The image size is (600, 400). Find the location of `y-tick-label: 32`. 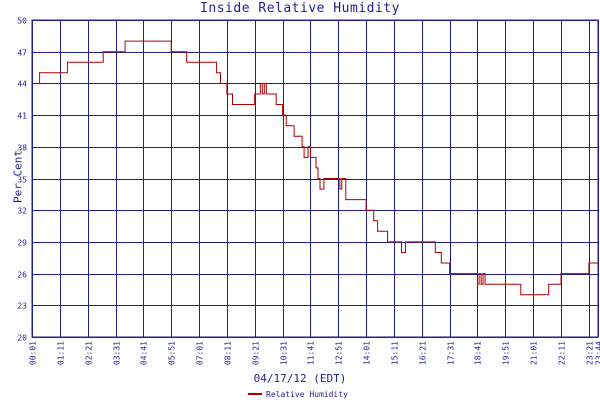

y-tick-label: 32 is located at coordinates (22, 211).